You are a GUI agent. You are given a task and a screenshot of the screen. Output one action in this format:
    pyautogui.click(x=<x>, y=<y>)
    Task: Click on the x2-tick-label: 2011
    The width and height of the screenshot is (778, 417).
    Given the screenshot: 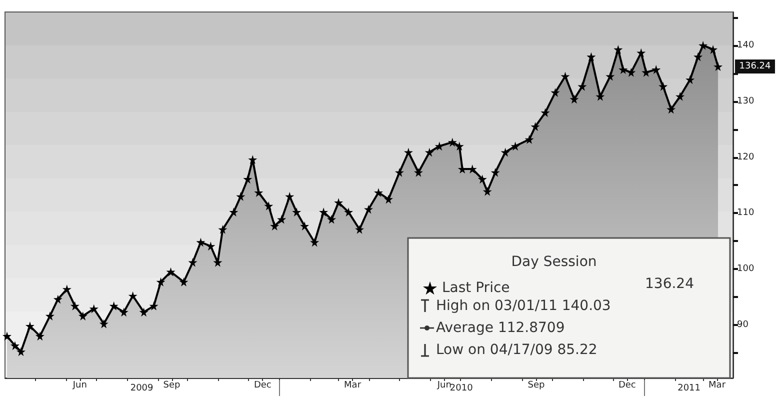 What is the action you would take?
    pyautogui.click(x=689, y=389)
    